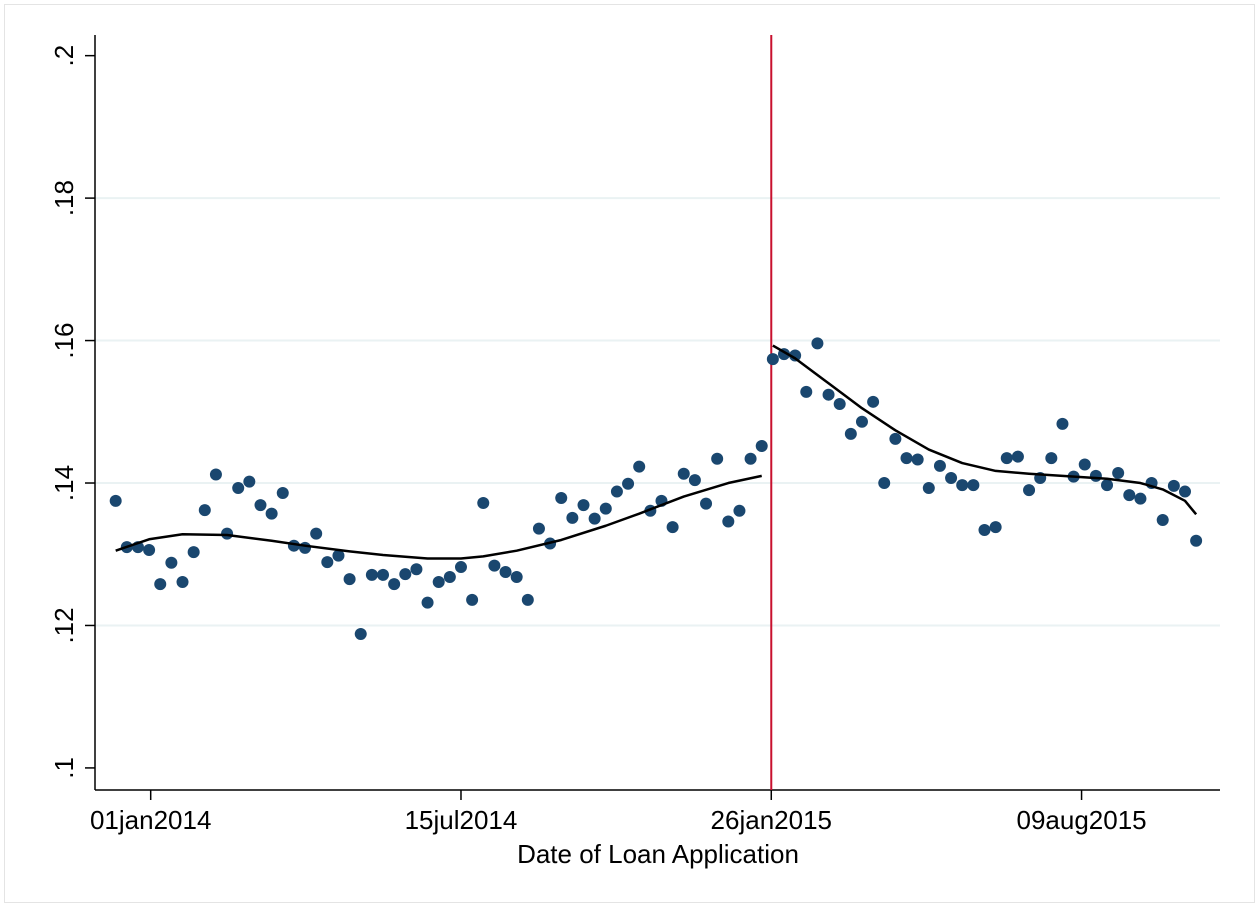 The image size is (1259, 907). What do you see at coordinates (658, 854) in the screenshot?
I see `x-axis-label: Date of Loan Application` at bounding box center [658, 854].